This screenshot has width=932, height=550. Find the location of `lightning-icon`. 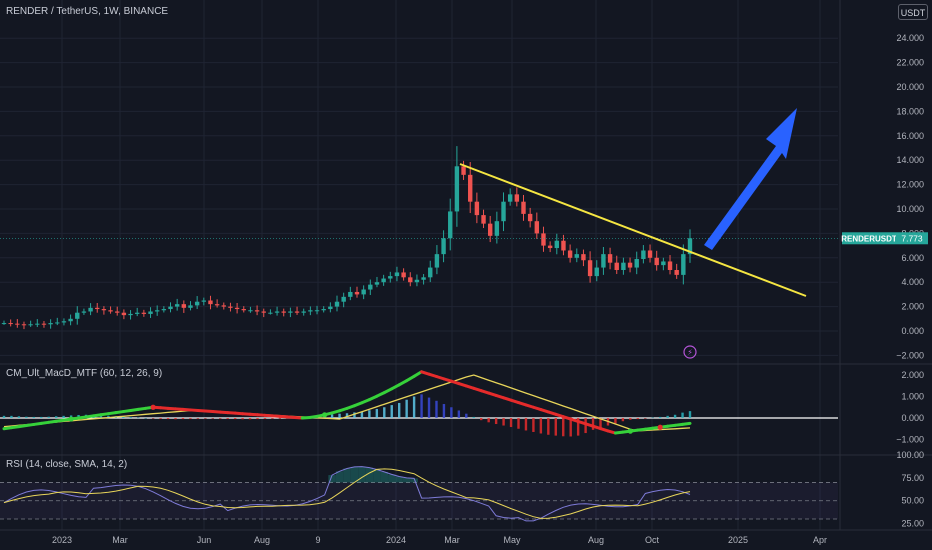

lightning-icon is located at coordinates (690, 352).